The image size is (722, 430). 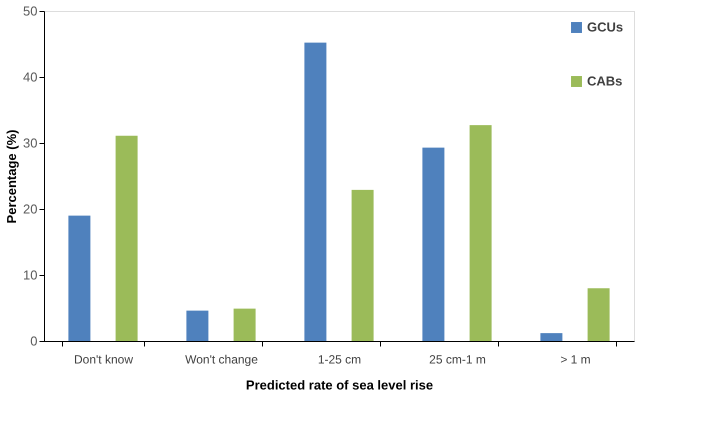 What do you see at coordinates (605, 27) in the screenshot?
I see `legend-label: GCUs` at bounding box center [605, 27].